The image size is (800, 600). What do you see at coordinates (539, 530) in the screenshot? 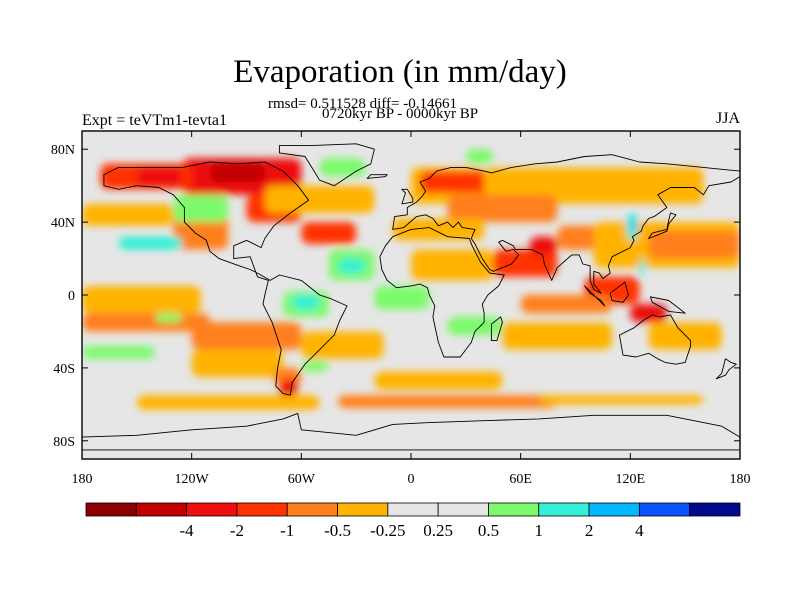
I see `colorbar-label: 1` at bounding box center [539, 530].